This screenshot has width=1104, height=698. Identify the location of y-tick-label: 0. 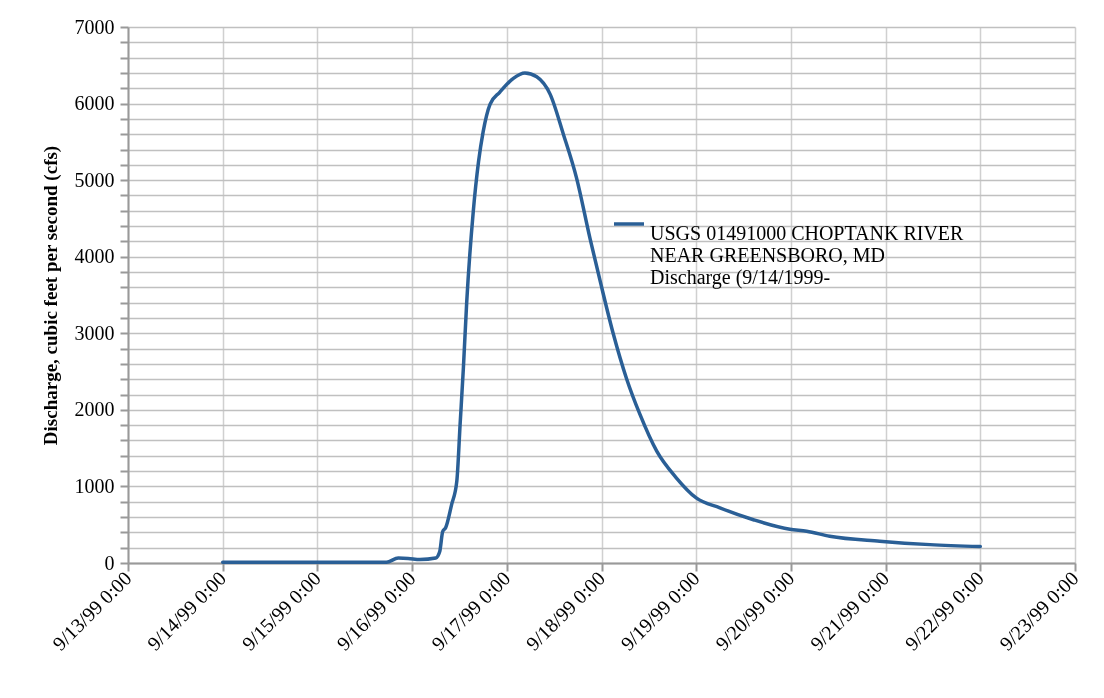
(109, 562).